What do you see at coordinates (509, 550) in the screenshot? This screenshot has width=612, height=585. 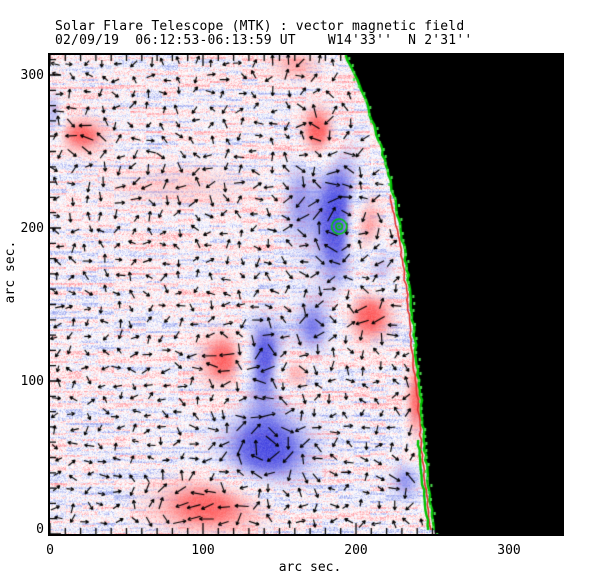 I see `x-tick-label: 300` at bounding box center [509, 550].